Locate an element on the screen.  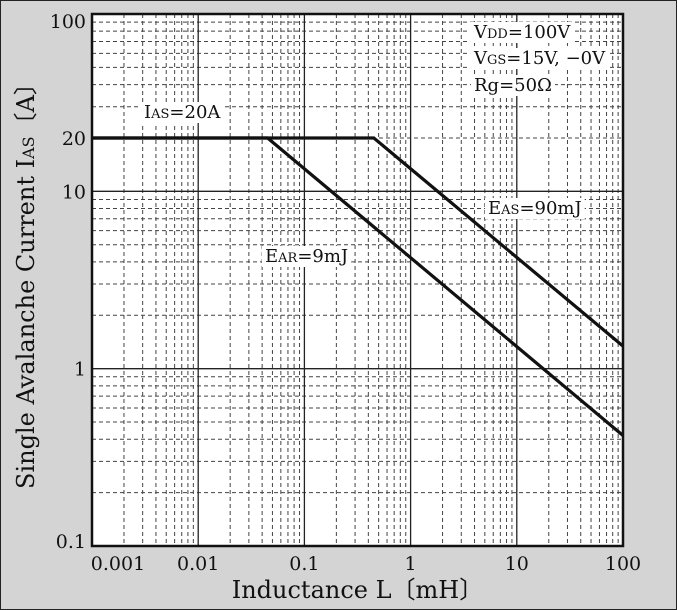
eas-annotation: EAS=90mJ is located at coordinates (535, 208).